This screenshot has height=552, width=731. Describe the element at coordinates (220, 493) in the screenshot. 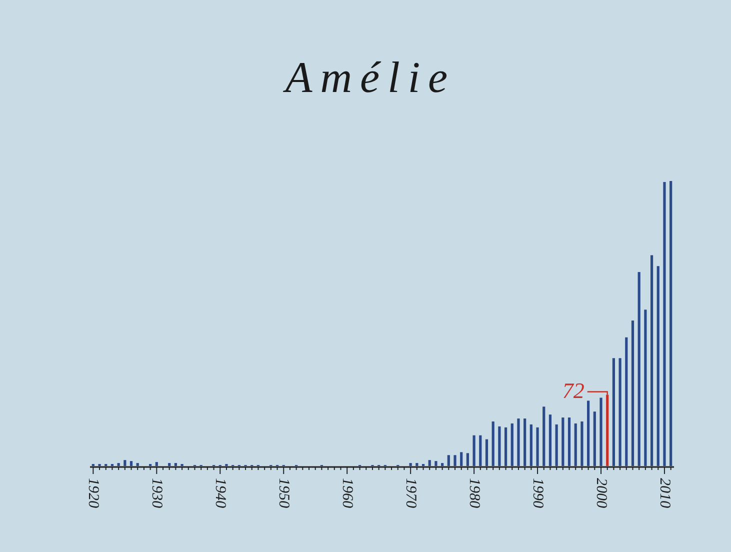

I see `x-tick-label: 1940` at that location.